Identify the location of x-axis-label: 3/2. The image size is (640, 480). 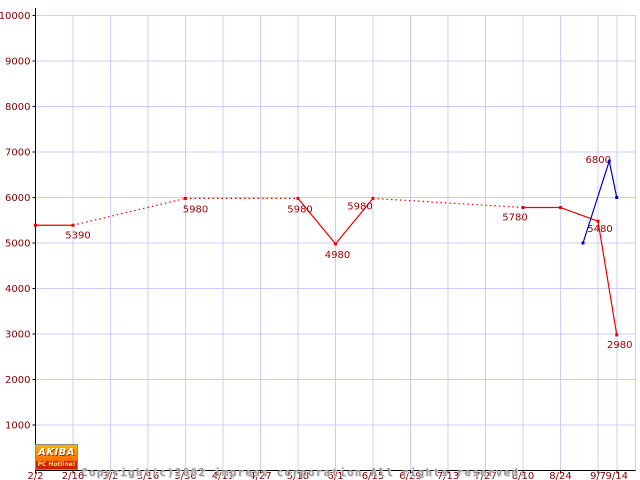
(110, 475).